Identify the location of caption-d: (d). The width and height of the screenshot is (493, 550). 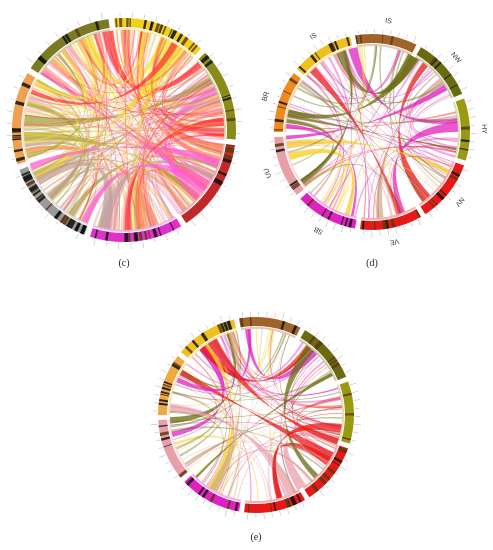
(372, 263).